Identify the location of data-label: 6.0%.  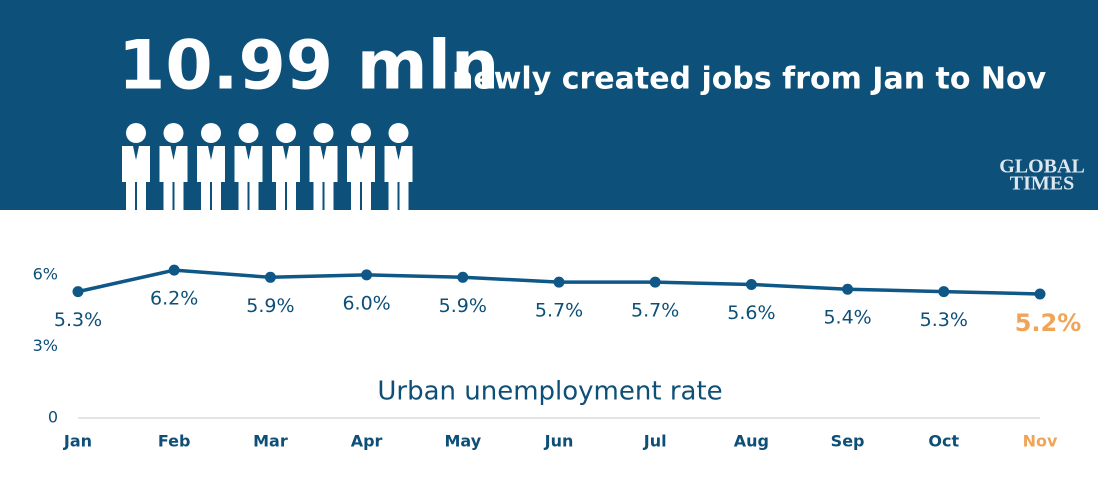
(366, 303).